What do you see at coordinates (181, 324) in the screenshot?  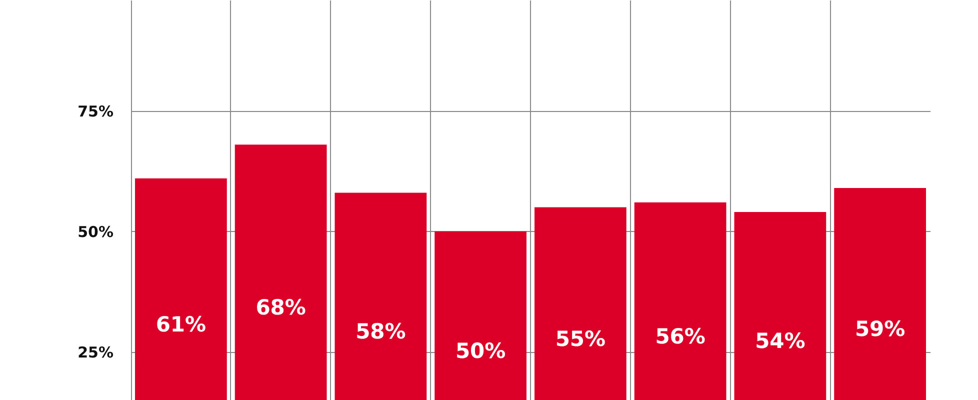 I see `data-label: 61%` at bounding box center [181, 324].